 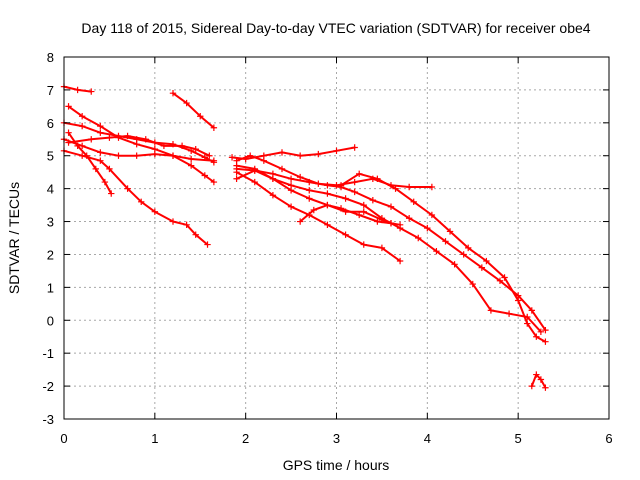 I want to click on y-tick-label: 0, so click(x=50, y=320).